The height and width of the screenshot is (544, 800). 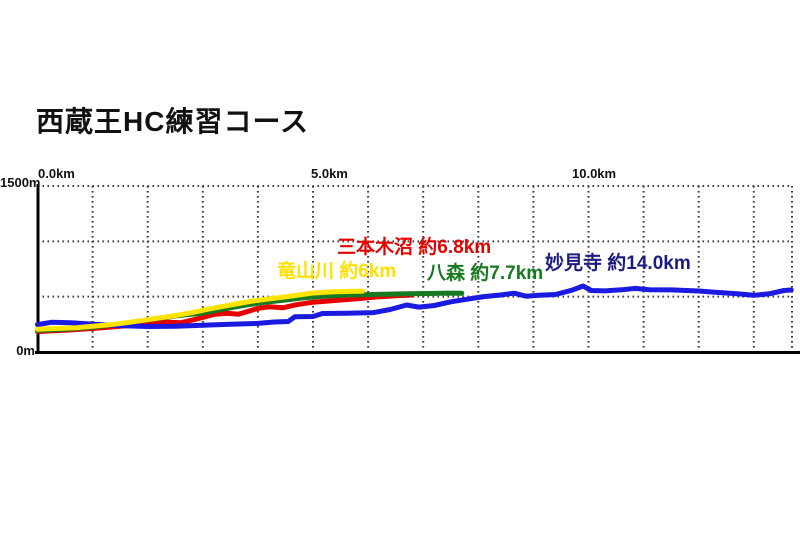 I want to click on series-label-sanbongi-numa: 三本木沼 約6.8km, so click(x=414, y=247).